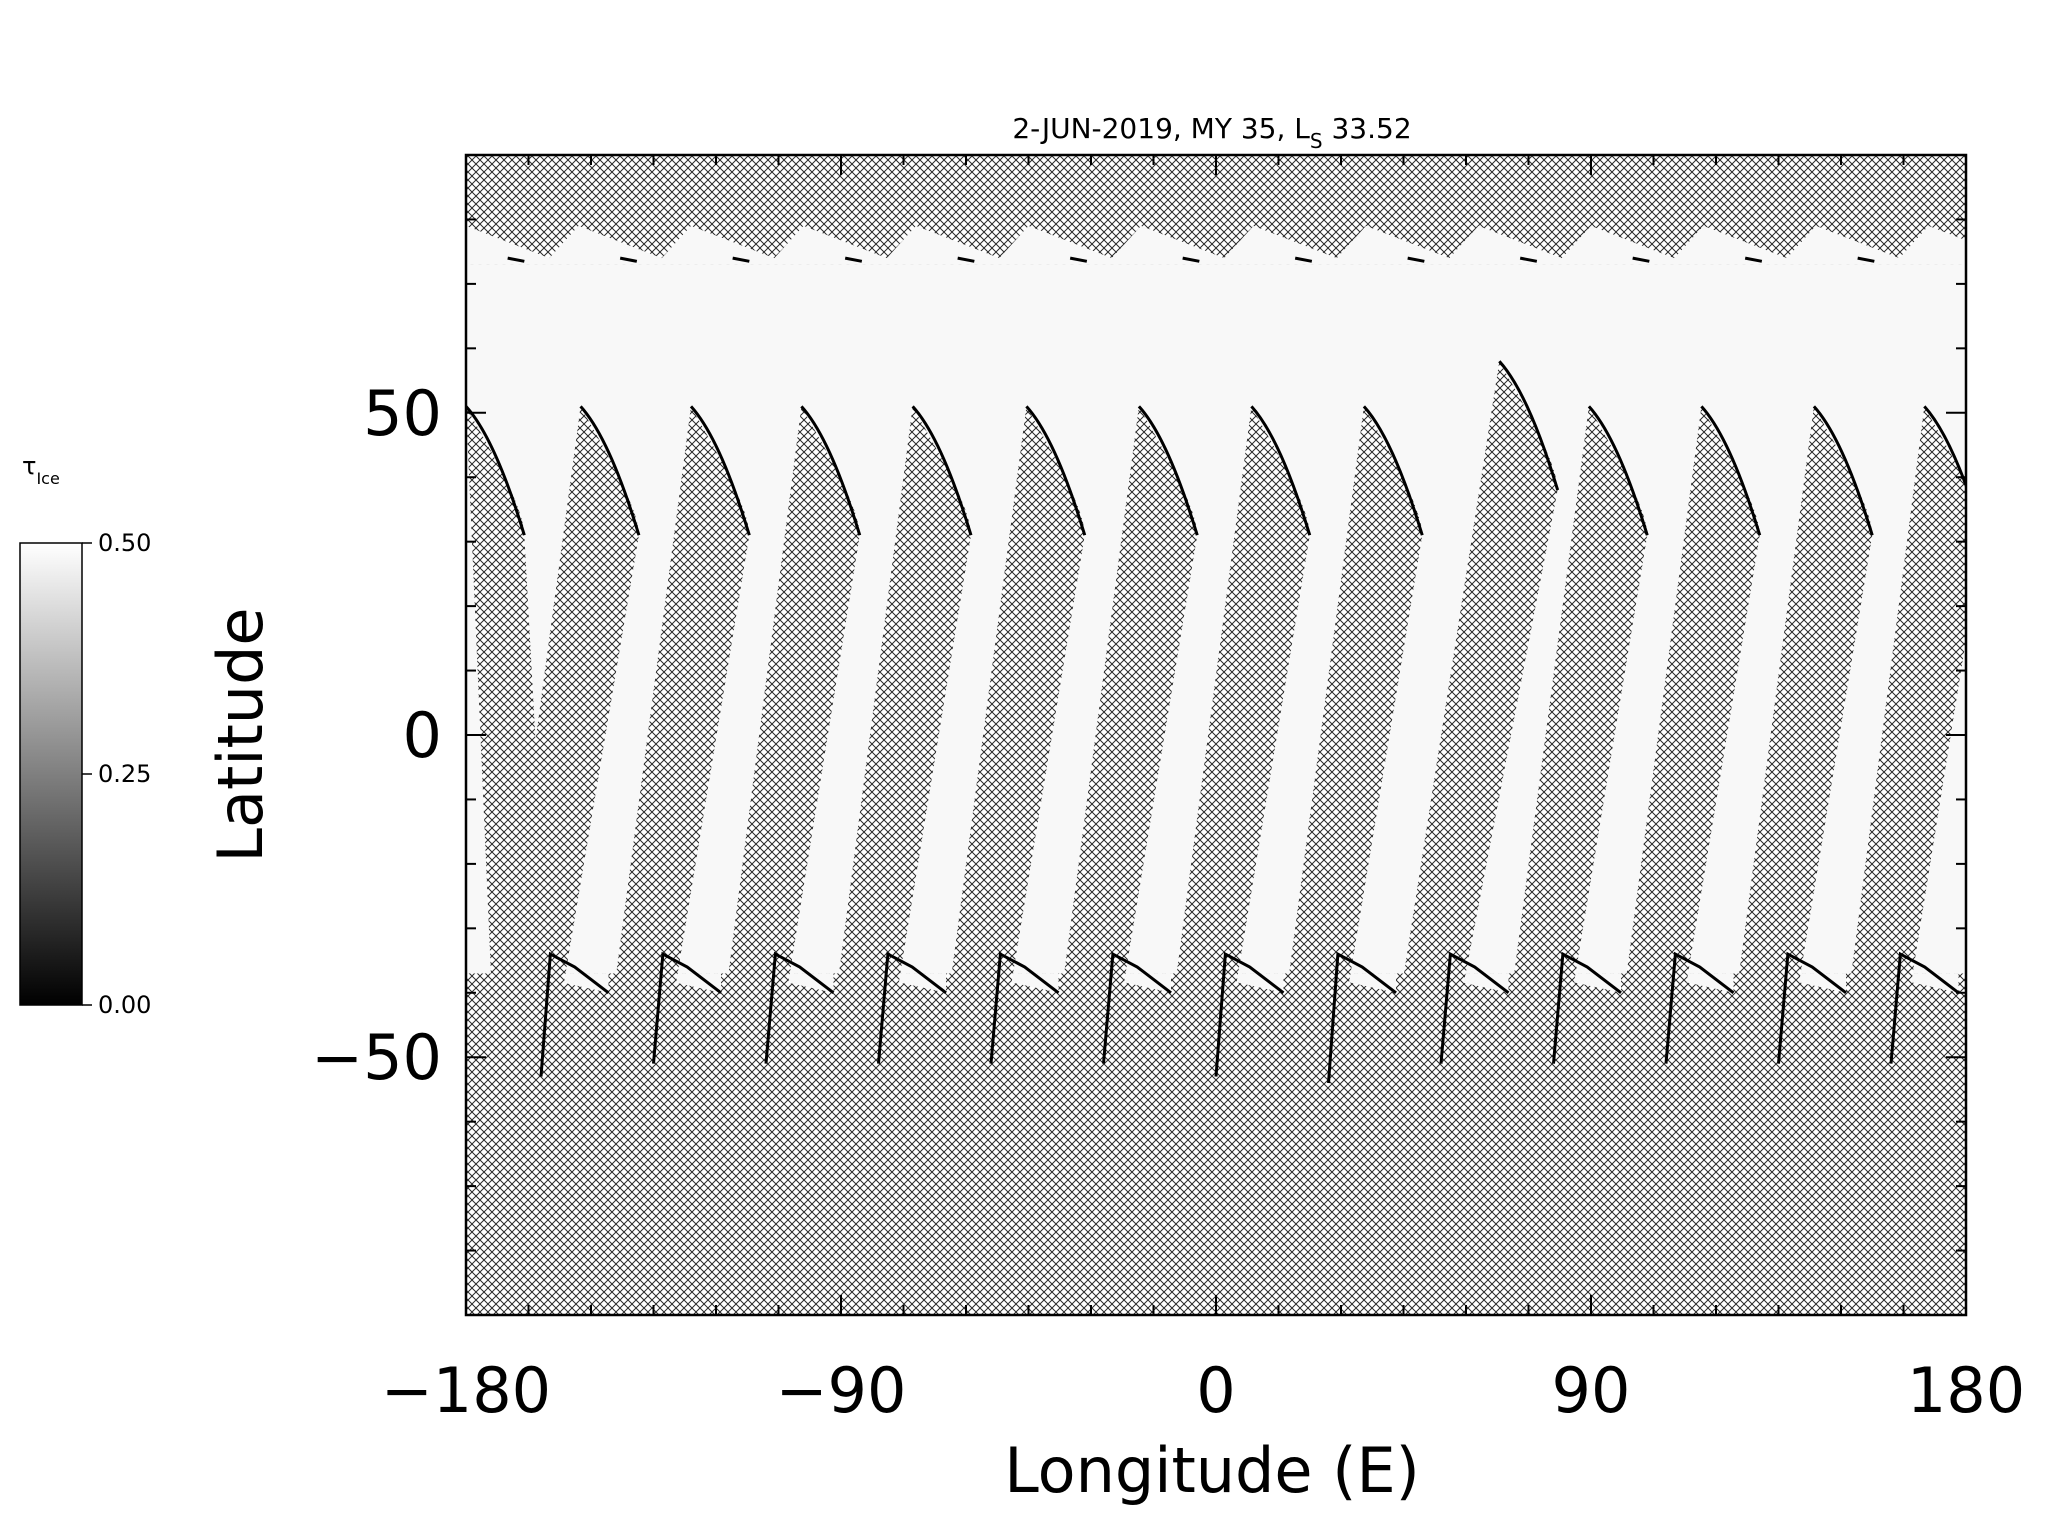 Image resolution: width=2048 pixels, height=1536 pixels. What do you see at coordinates (124, 774) in the screenshot?
I see `colorbar-tick-label: 0.25` at bounding box center [124, 774].